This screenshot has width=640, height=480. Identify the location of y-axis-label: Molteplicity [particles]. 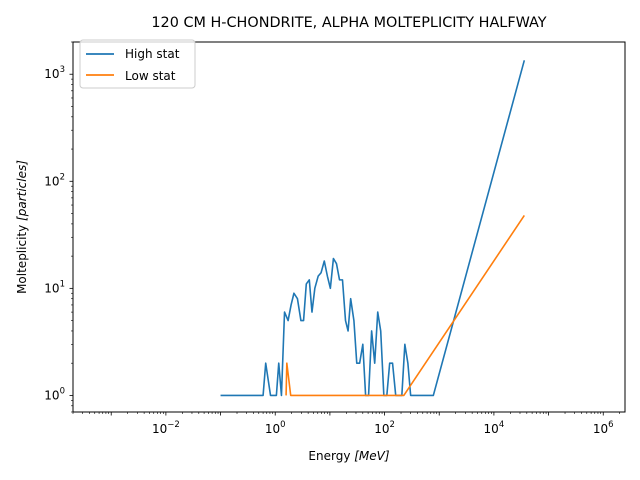
(22, 227).